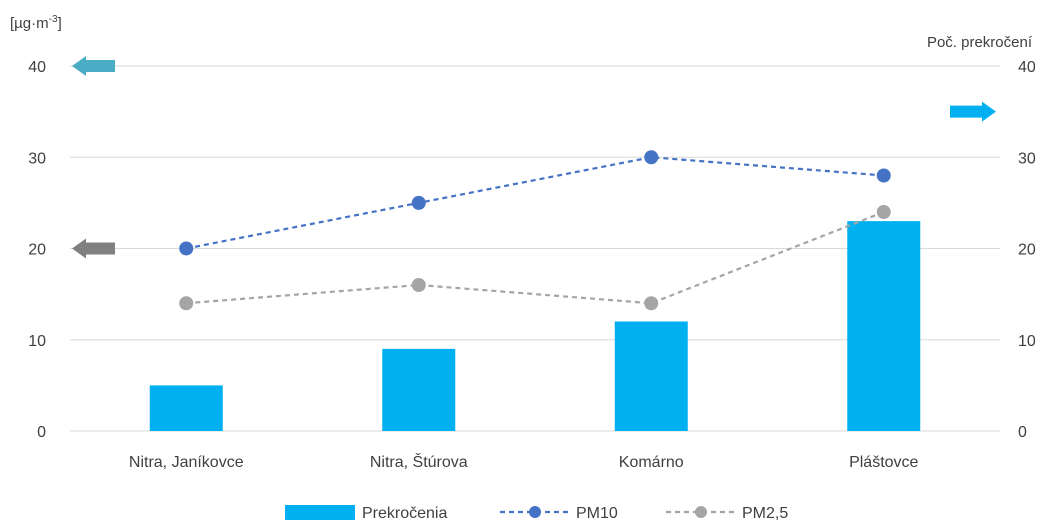  Describe the element at coordinates (41, 432) in the screenshot. I see `left-tick-label: 0` at that location.